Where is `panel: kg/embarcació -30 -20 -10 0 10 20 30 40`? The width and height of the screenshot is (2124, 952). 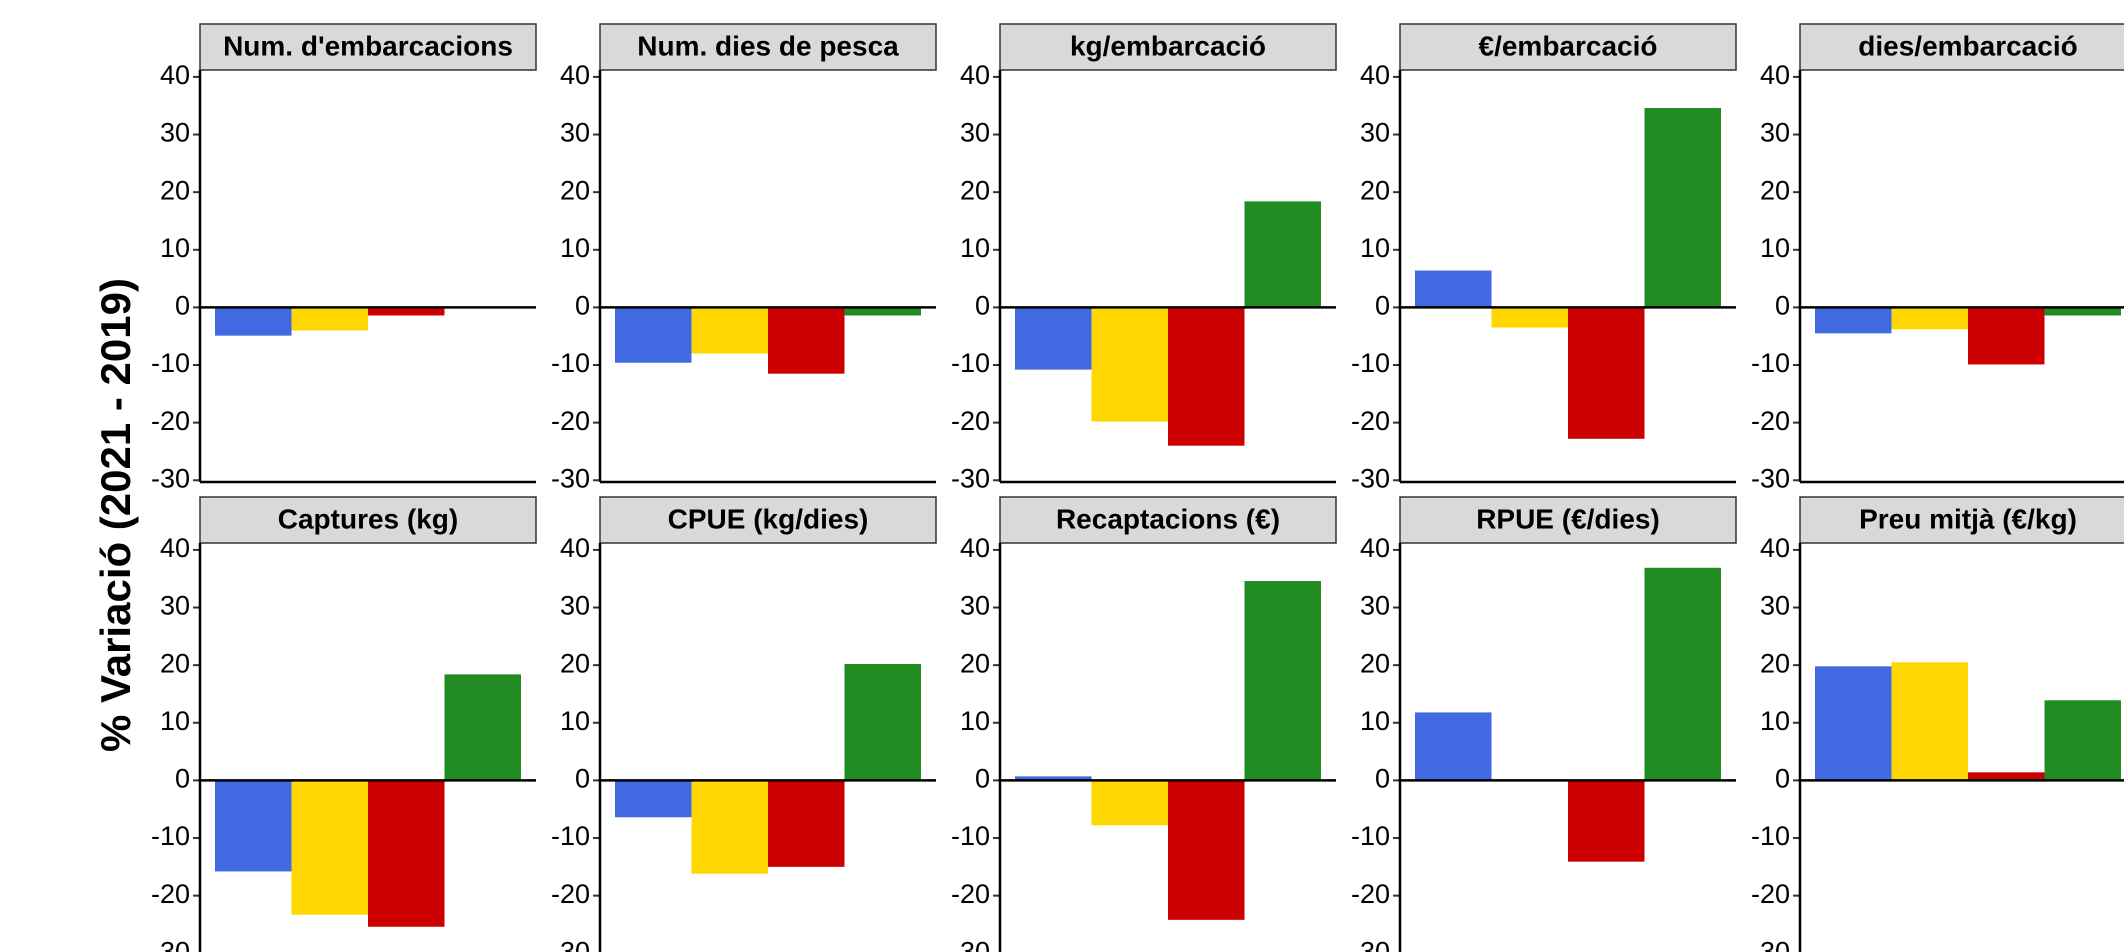 panel: kg/embarcació -30 -20 -10 0 10 20 30 40 is located at coordinates (1144, 258).